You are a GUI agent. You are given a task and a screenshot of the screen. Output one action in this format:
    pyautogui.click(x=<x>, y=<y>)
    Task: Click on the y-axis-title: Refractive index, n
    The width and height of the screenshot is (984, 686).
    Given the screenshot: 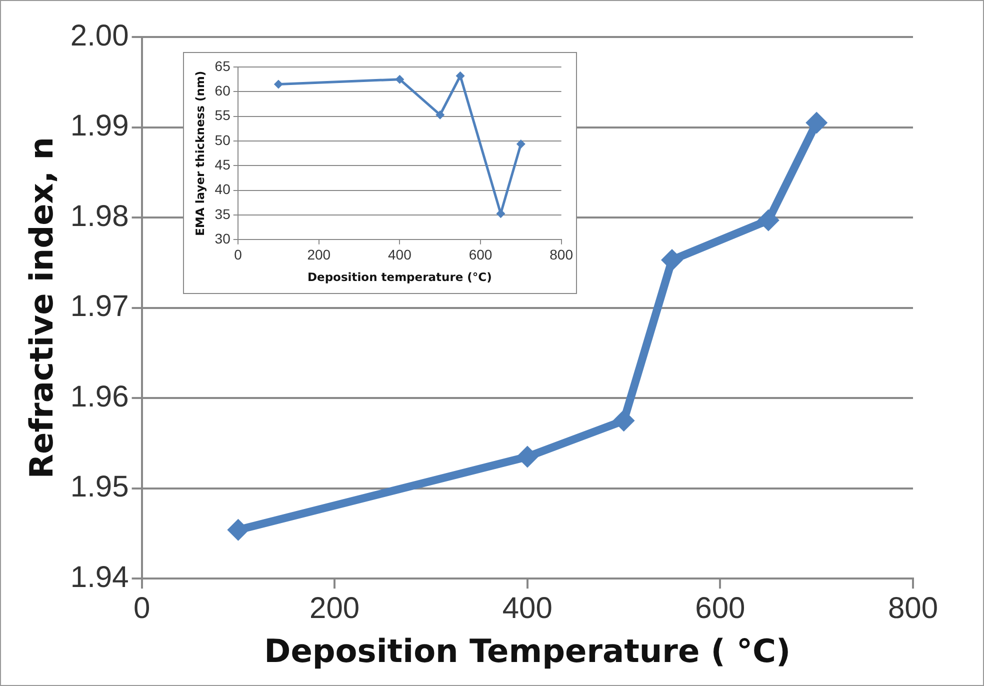 What is the action you would take?
    pyautogui.click(x=41, y=307)
    